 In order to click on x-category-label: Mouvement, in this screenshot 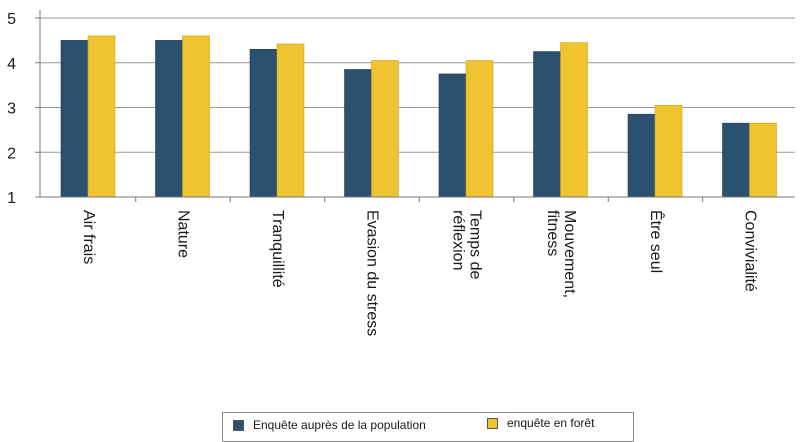, I will do `click(569, 254)`.